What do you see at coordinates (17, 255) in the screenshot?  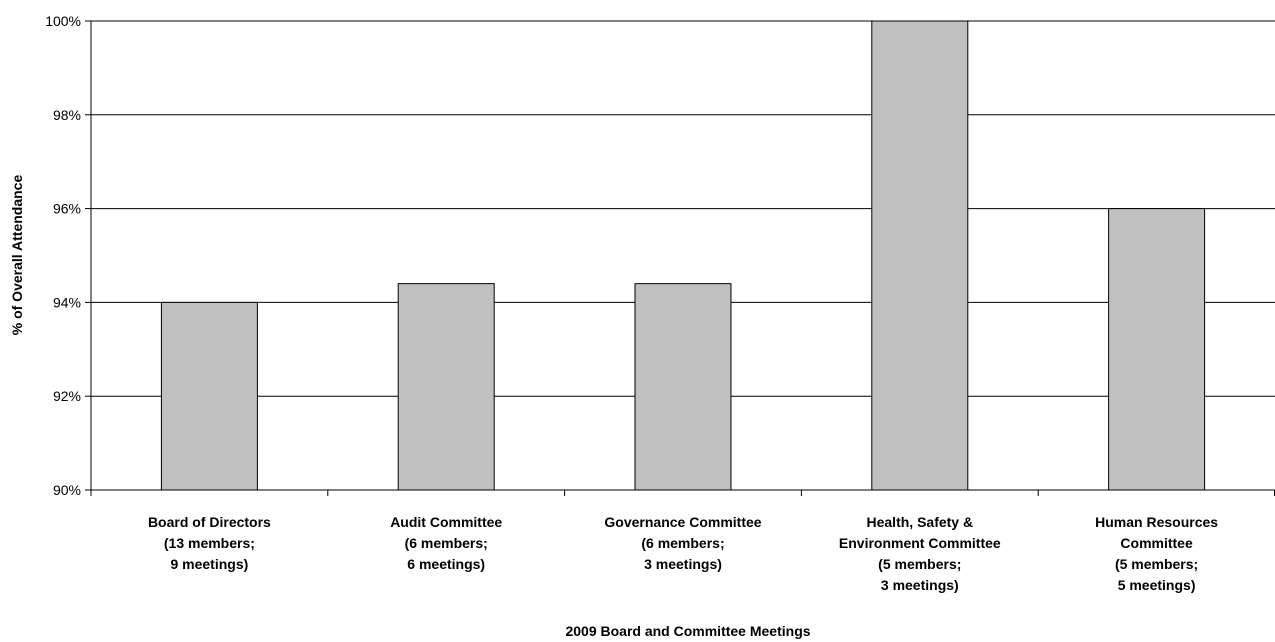 I see `y-axis-title: % of Overall Attendance` at bounding box center [17, 255].